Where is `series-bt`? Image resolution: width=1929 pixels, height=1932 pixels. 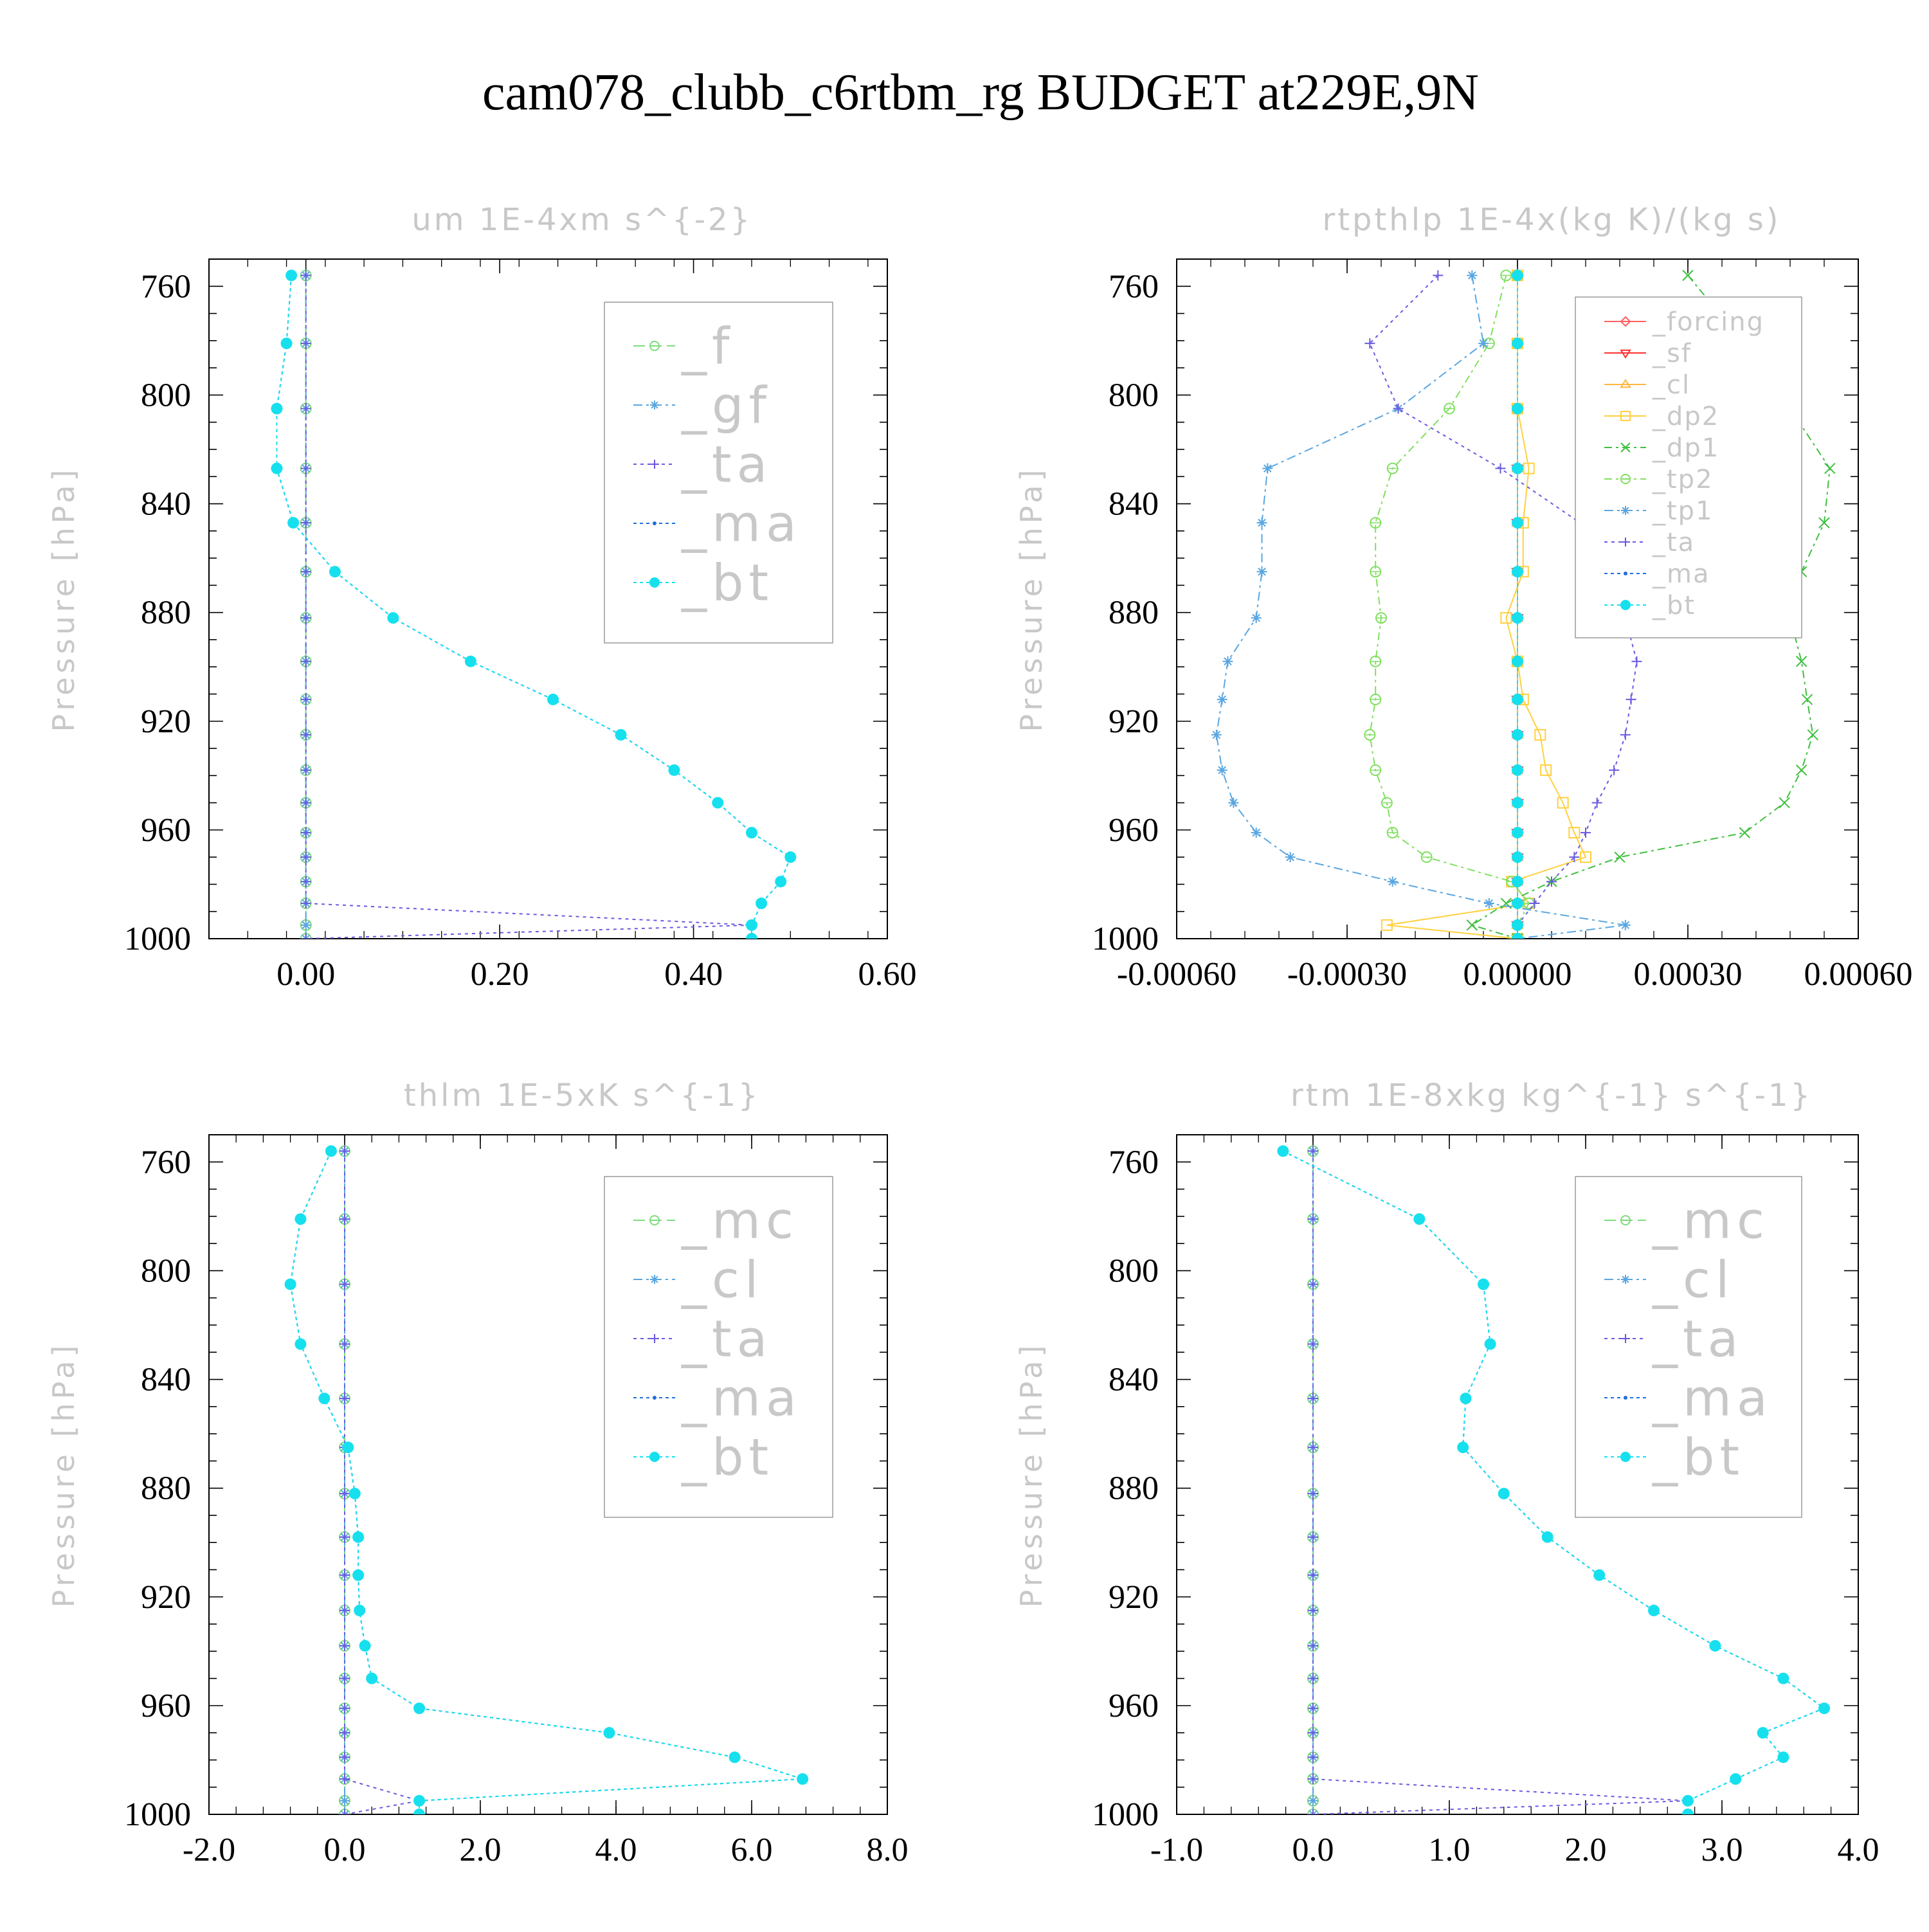 series-bt is located at coordinates (546, 1479).